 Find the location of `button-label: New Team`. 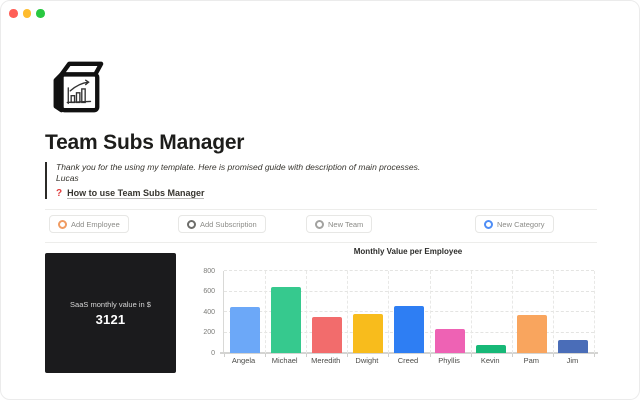

button-label: New Team is located at coordinates (346, 224).